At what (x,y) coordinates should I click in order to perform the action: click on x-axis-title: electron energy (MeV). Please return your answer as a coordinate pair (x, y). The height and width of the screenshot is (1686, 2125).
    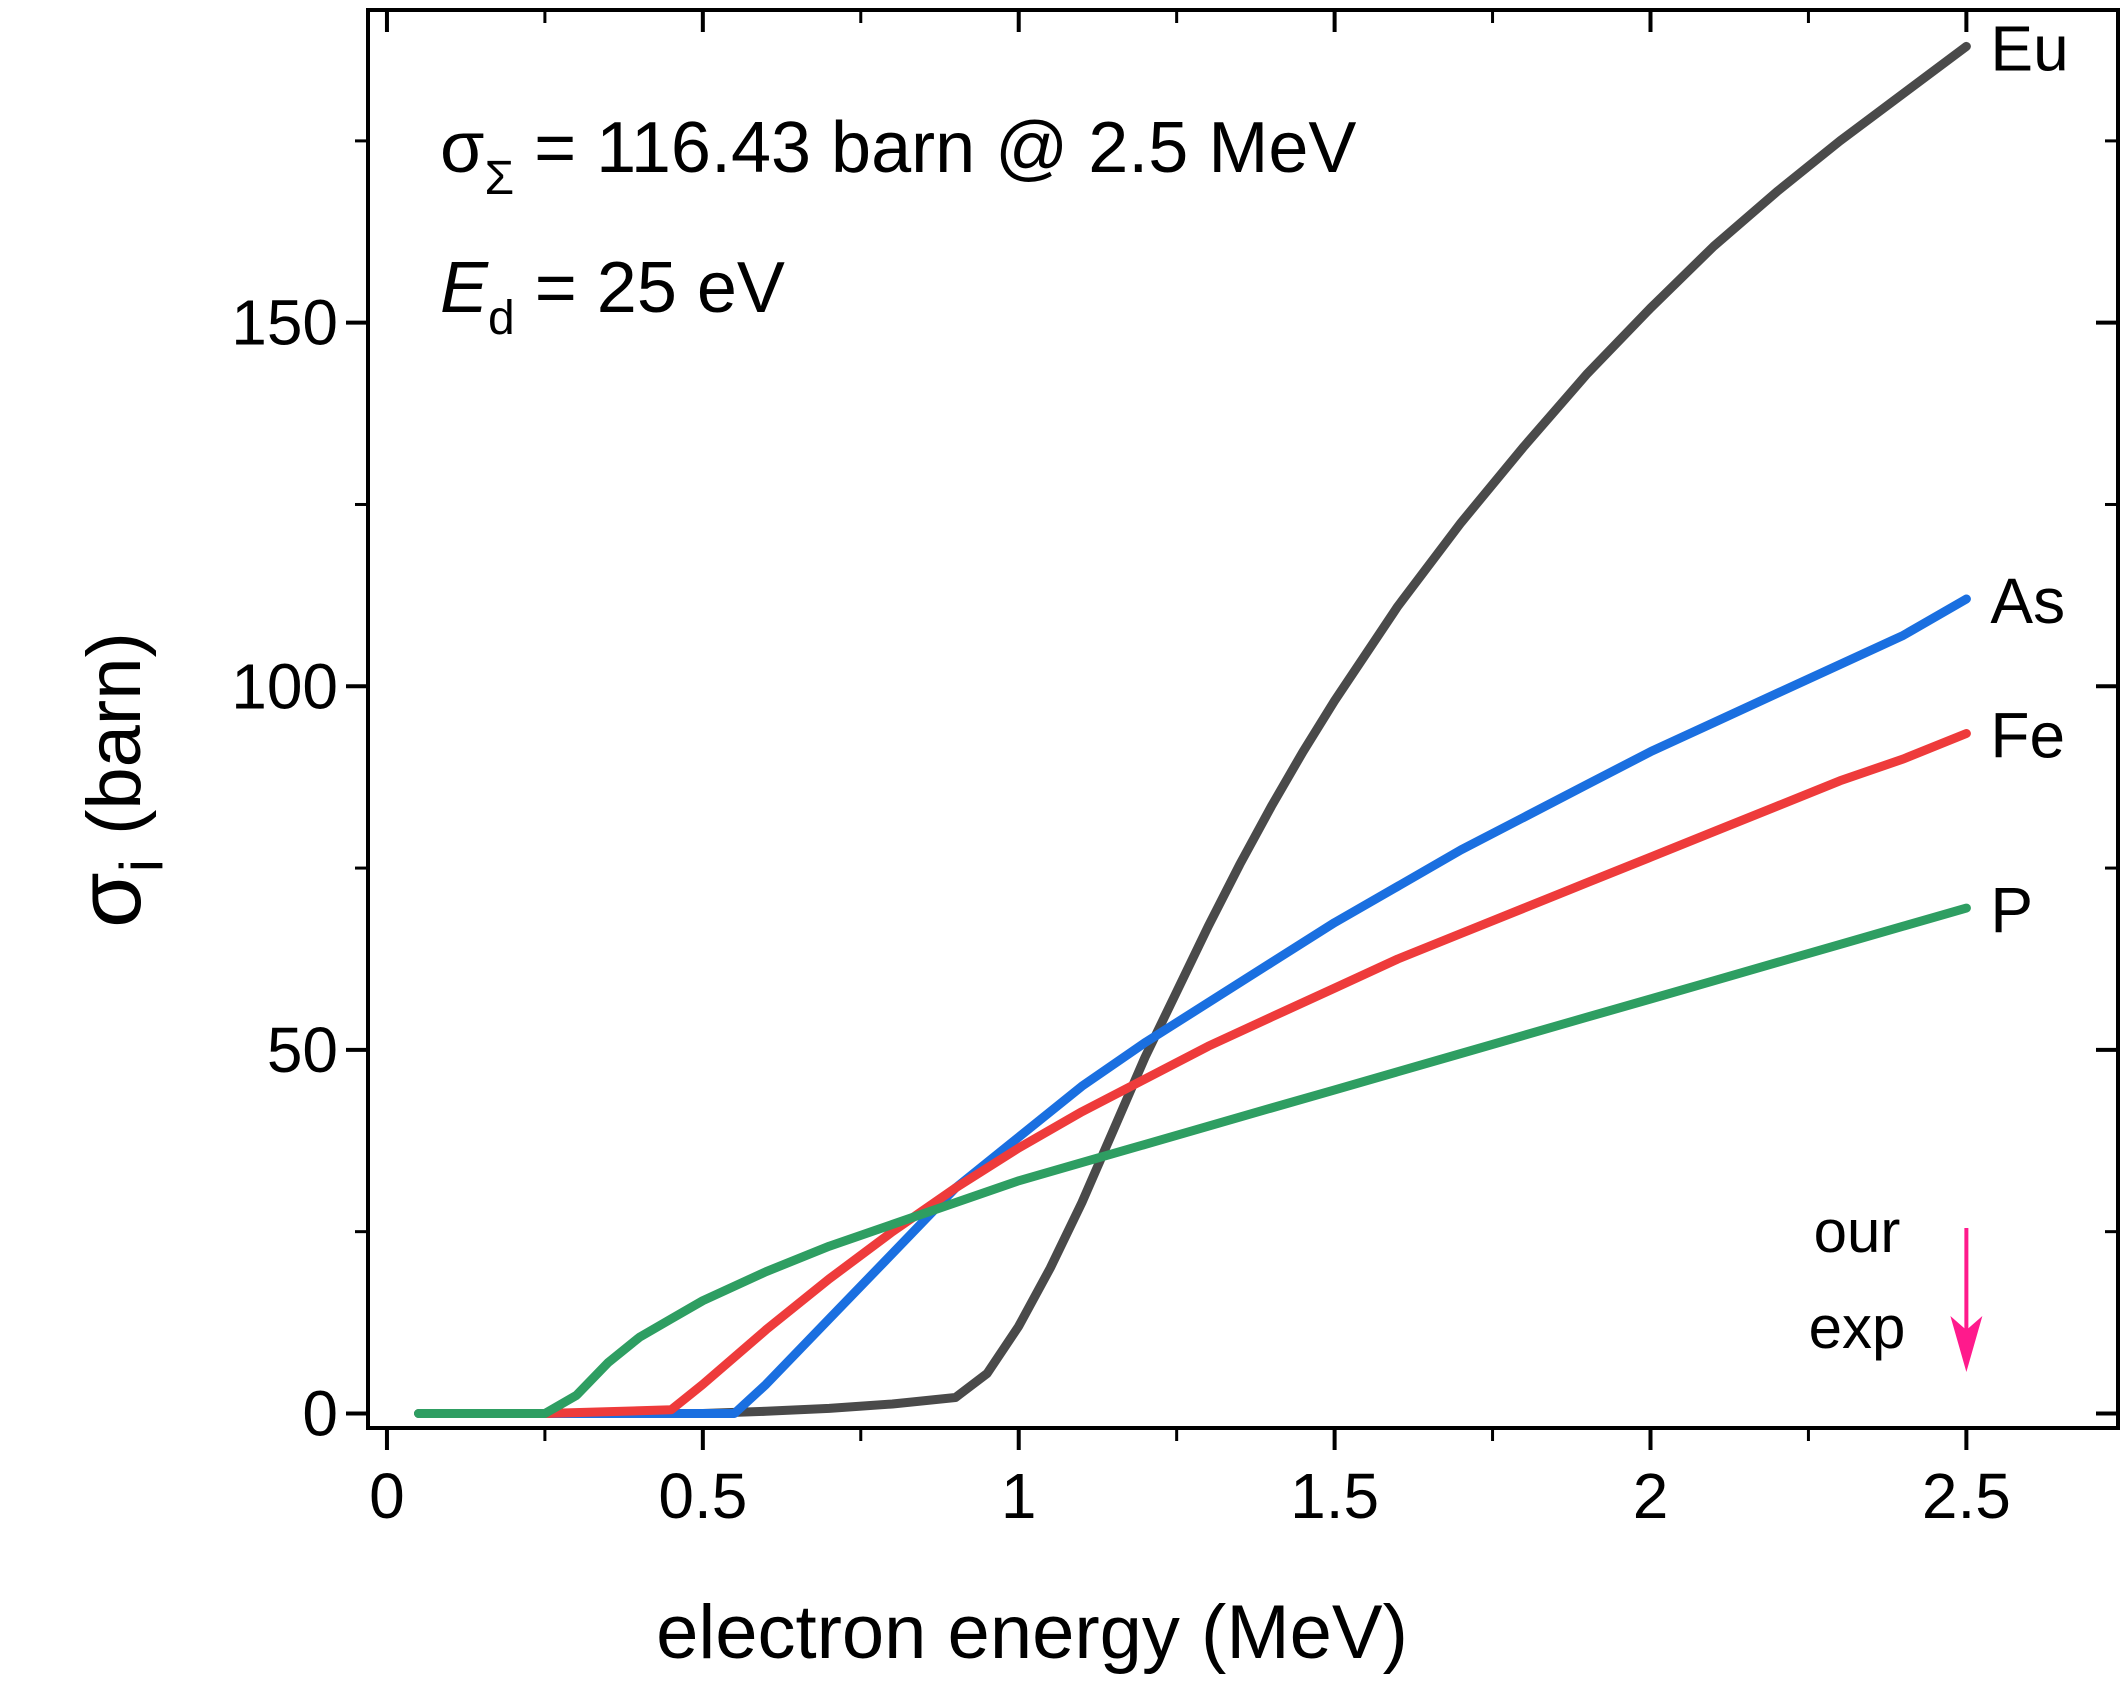
    Looking at the image, I should click on (1032, 1632).